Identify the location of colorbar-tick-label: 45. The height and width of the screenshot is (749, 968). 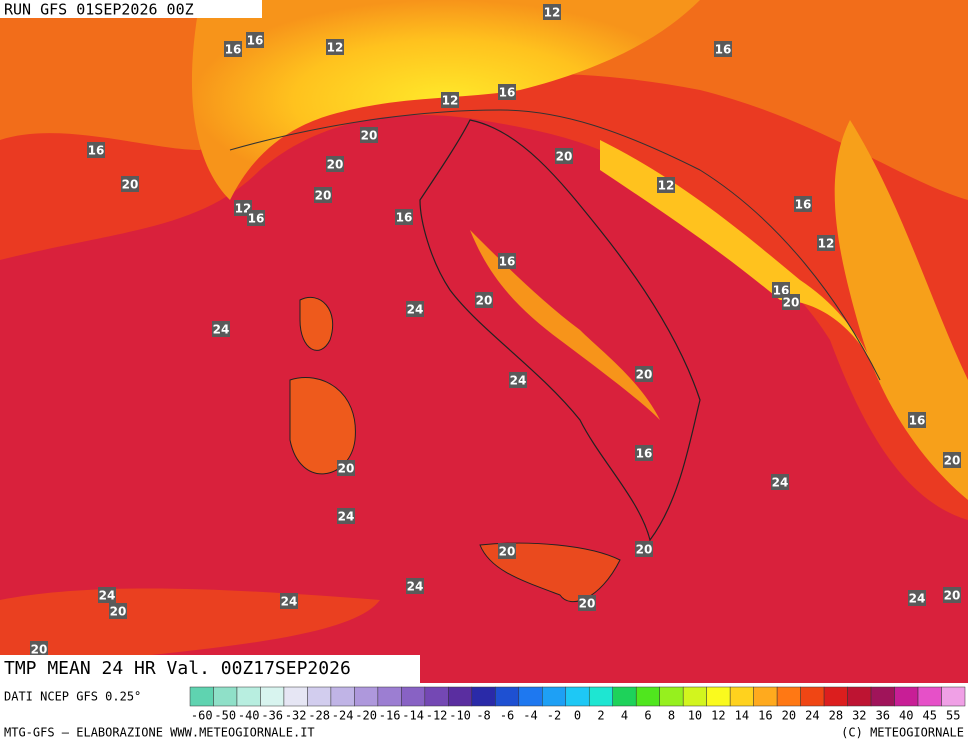
(930, 716).